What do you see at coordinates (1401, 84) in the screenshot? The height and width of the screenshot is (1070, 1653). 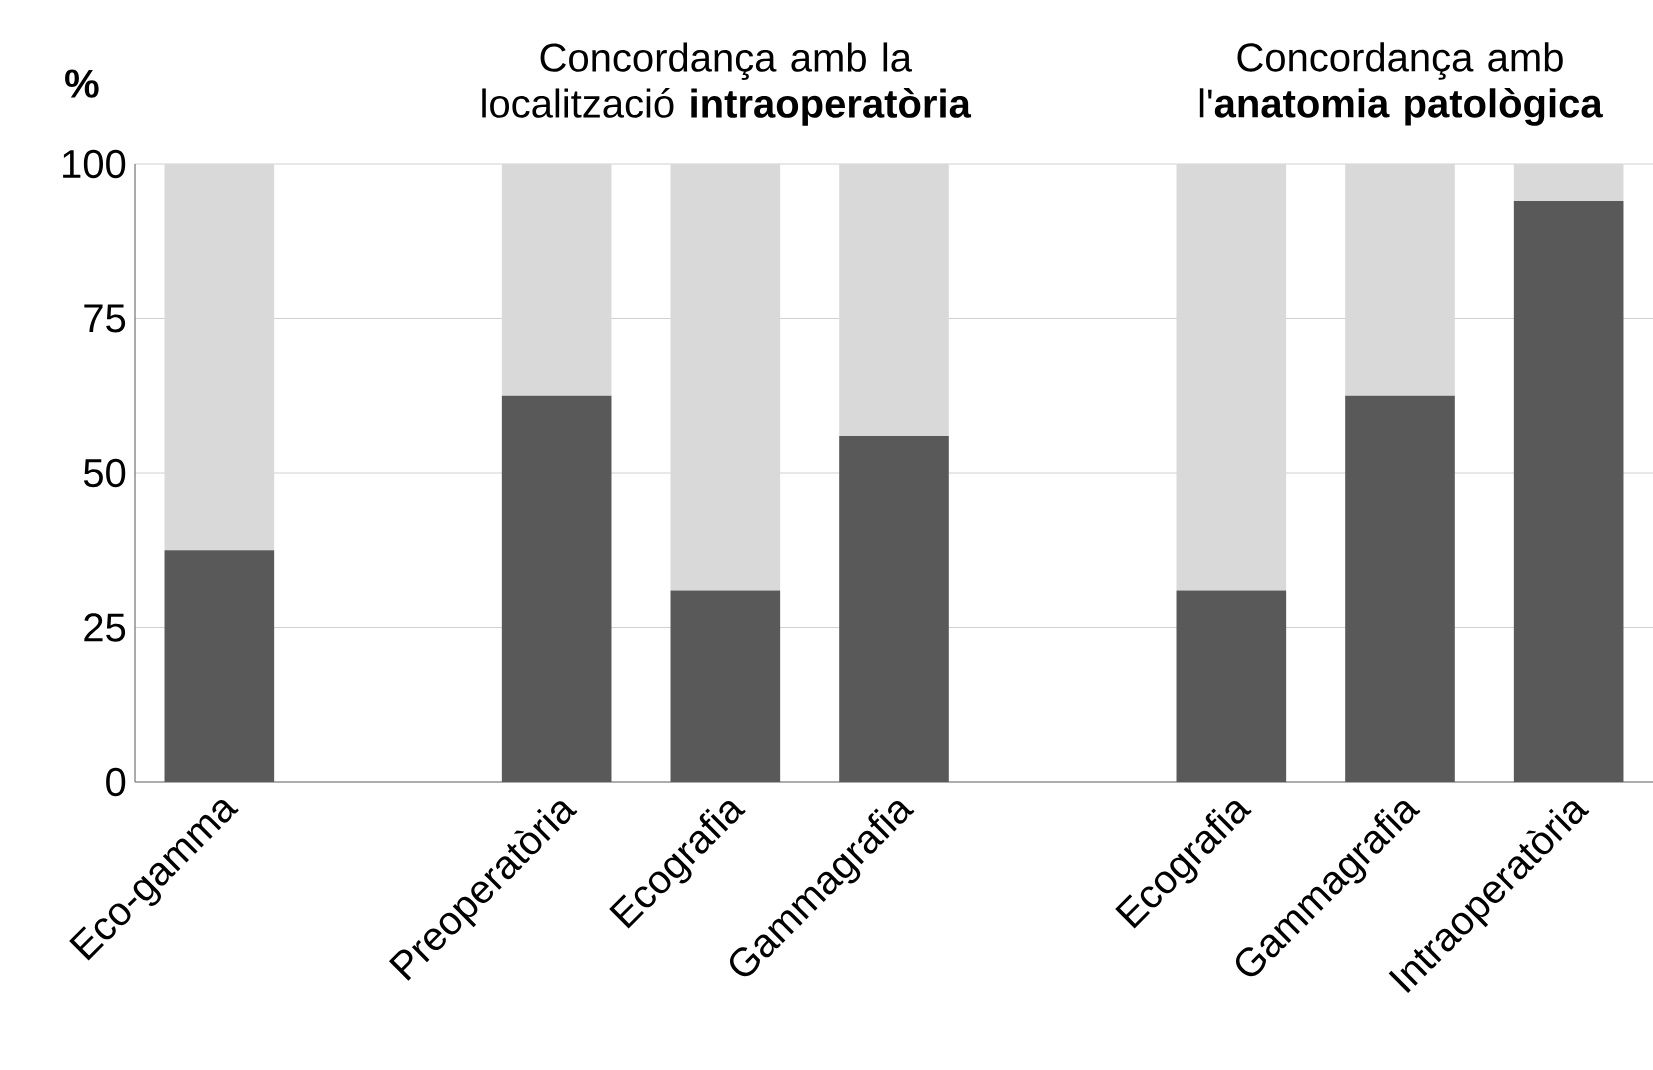 I see `text: Concordança amb l'anatomia patològica` at bounding box center [1401, 84].